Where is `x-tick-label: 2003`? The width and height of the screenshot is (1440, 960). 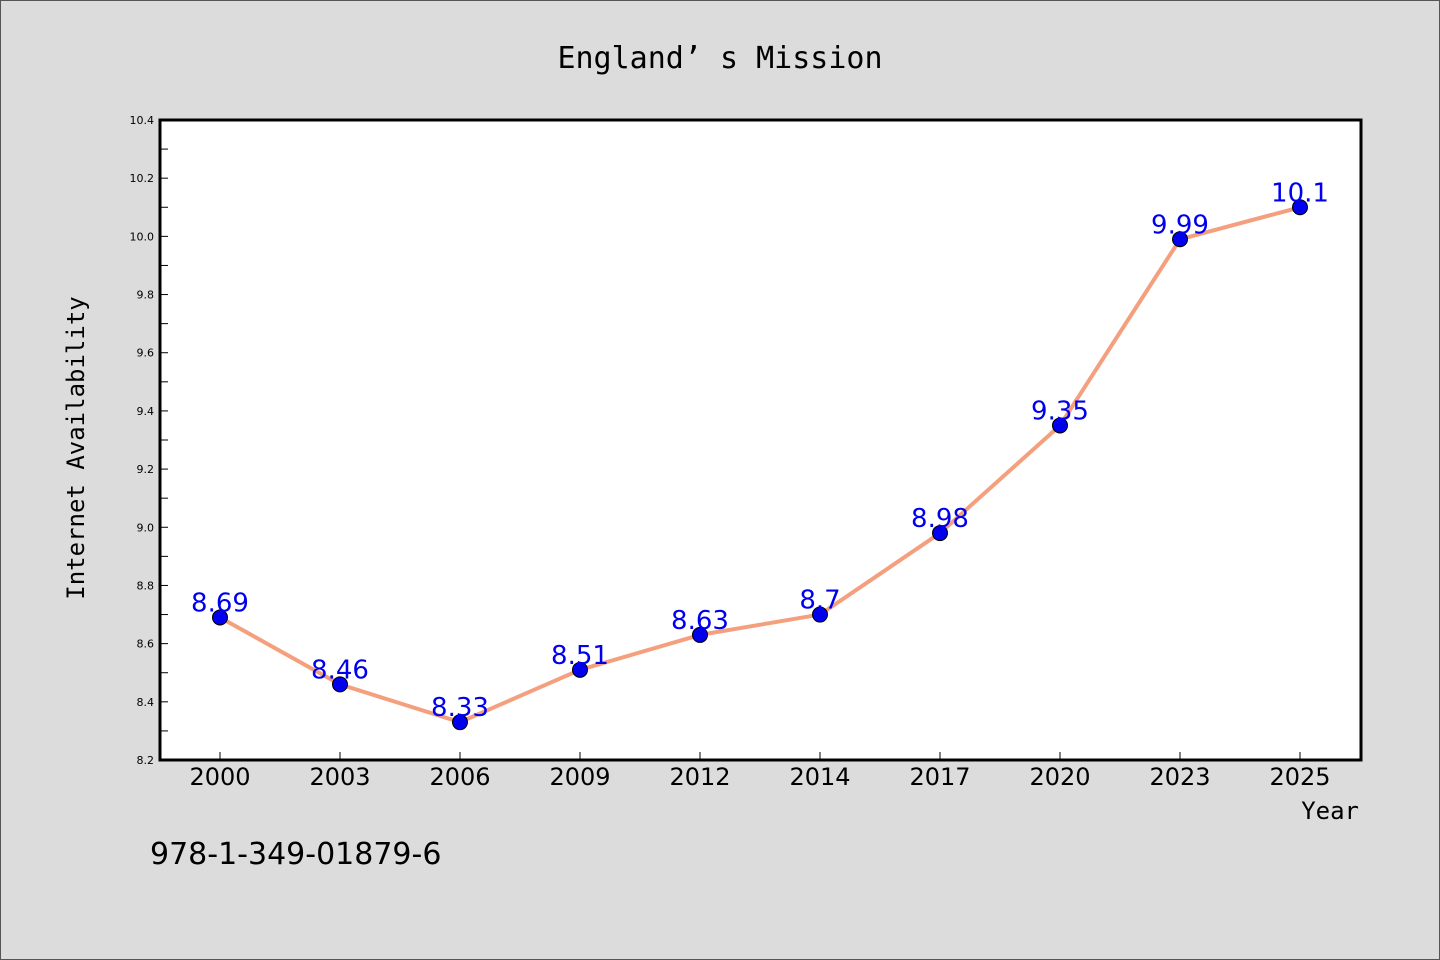 x-tick-label: 2003 is located at coordinates (339, 777).